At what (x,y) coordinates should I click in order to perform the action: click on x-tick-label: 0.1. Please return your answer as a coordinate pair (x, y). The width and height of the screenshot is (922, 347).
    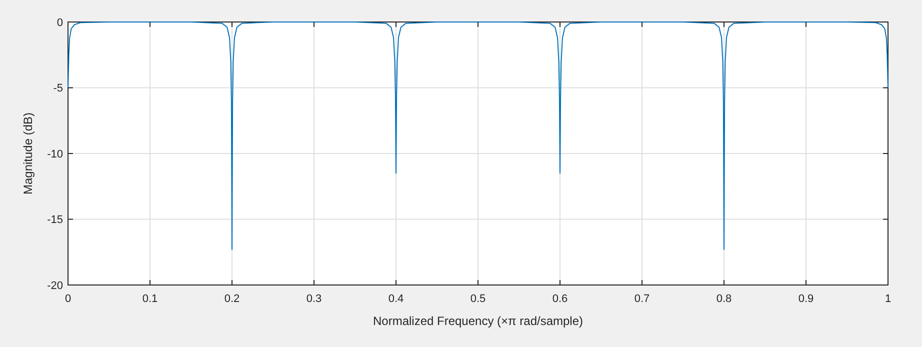
    Looking at the image, I should click on (150, 299).